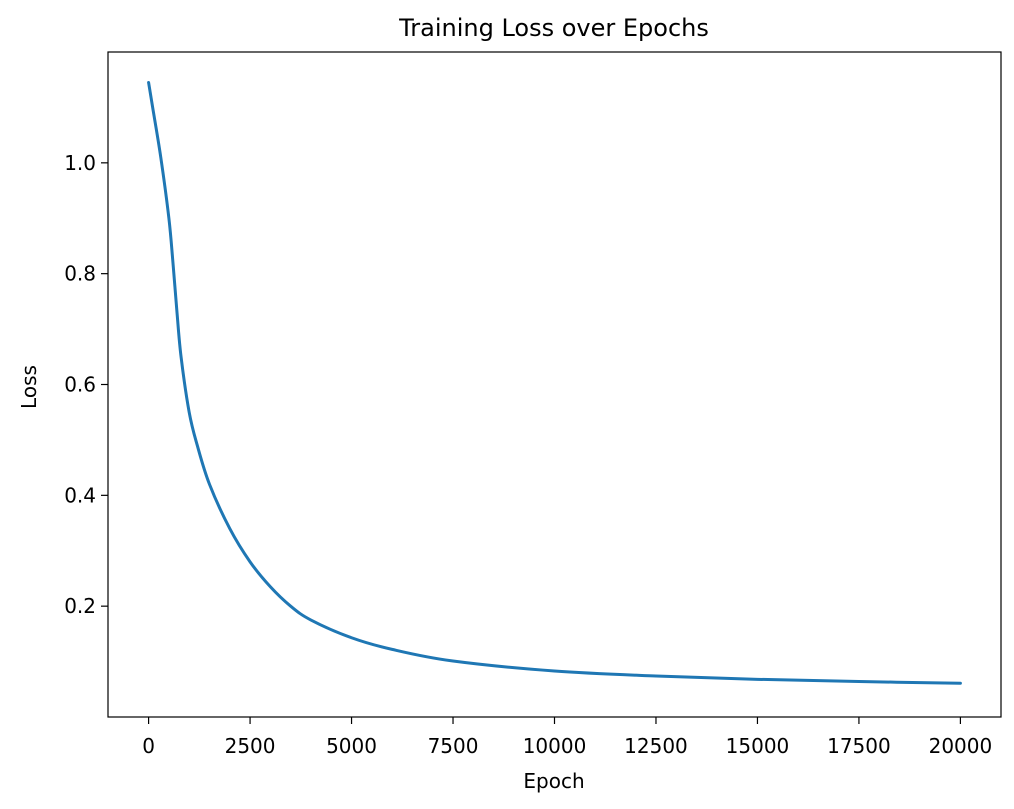 The width and height of the screenshot is (1014, 809). I want to click on x-tick-label: 12500, so click(656, 746).